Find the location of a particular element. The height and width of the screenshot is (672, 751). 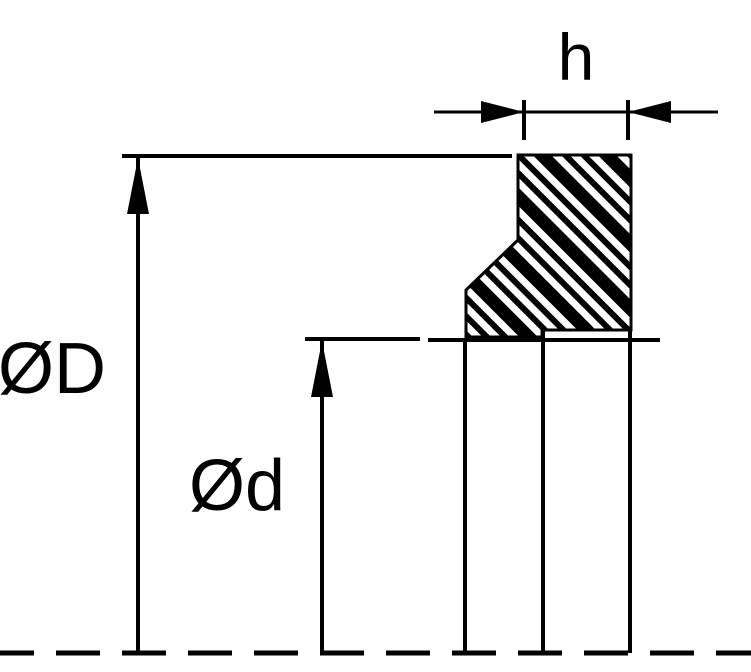

height-arrow-left is located at coordinates (502, 112).